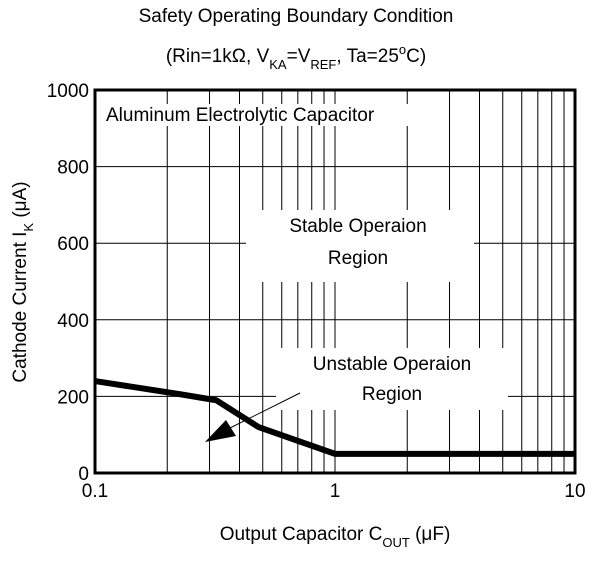  What do you see at coordinates (301, 534) in the screenshot?
I see `text-part: Output Capacitor C` at bounding box center [301, 534].